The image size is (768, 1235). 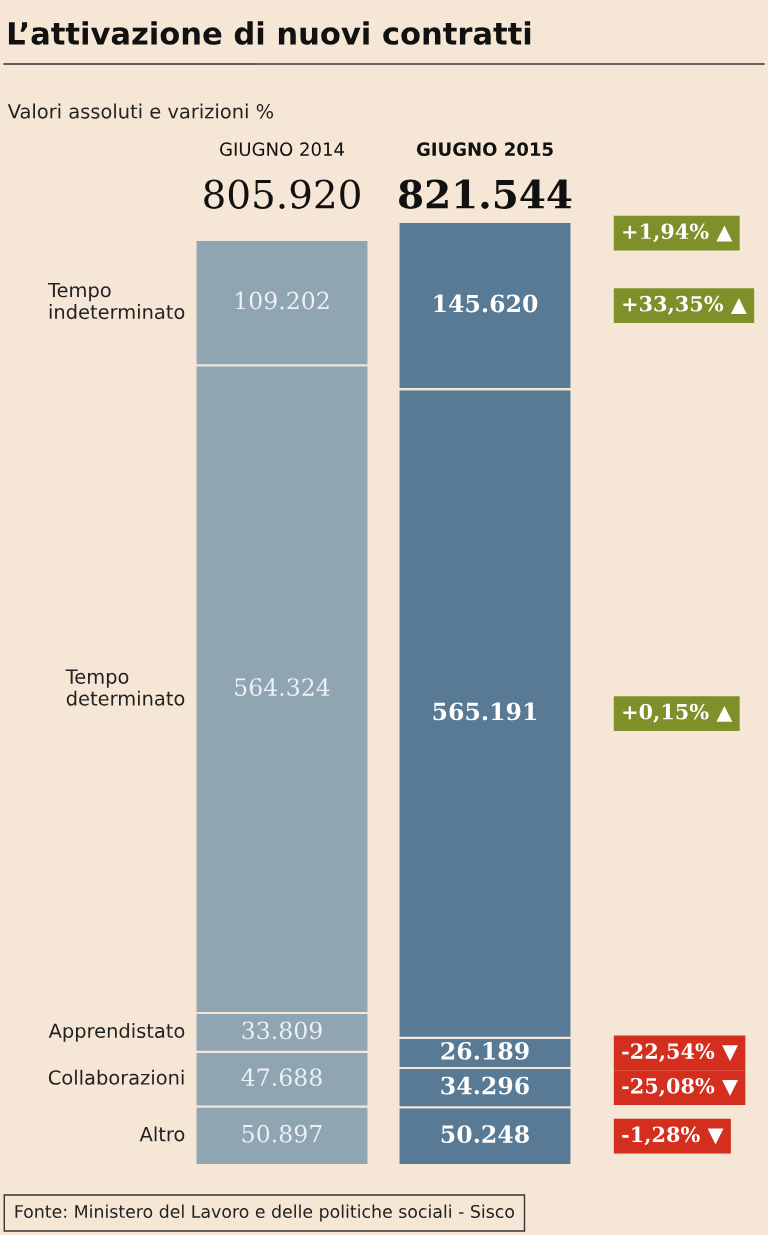 What do you see at coordinates (282, 1030) in the screenshot?
I see `data-label: 33.809` at bounding box center [282, 1030].